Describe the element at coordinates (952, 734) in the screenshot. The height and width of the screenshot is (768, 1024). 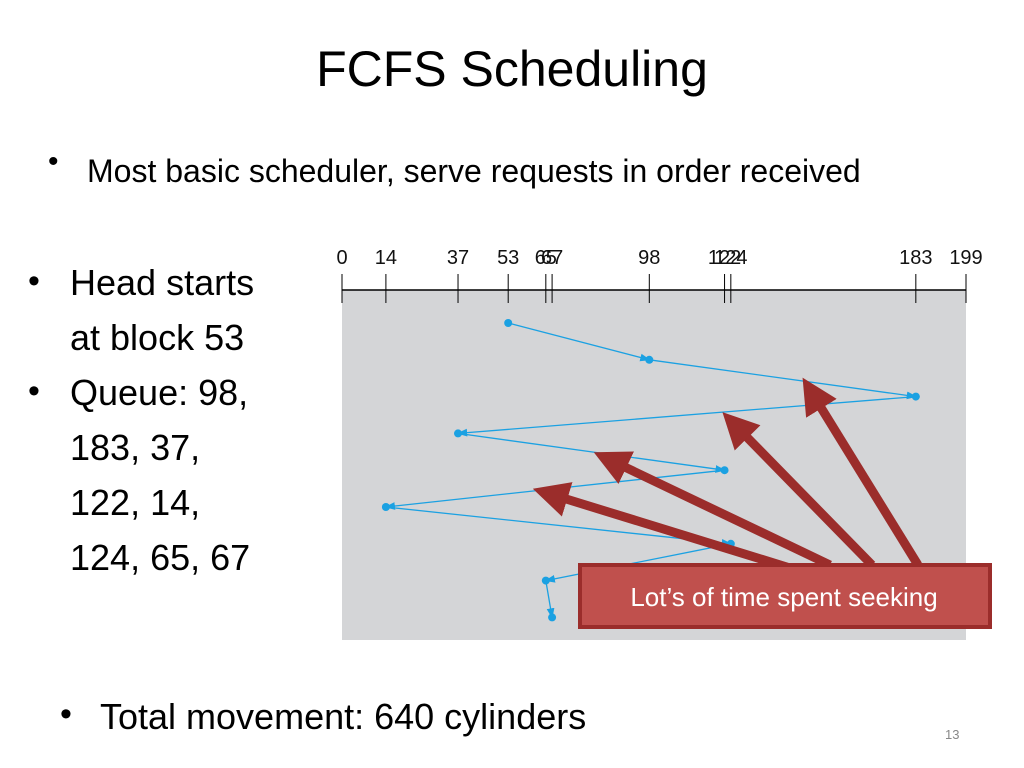
I see `page-number: 13` at that location.